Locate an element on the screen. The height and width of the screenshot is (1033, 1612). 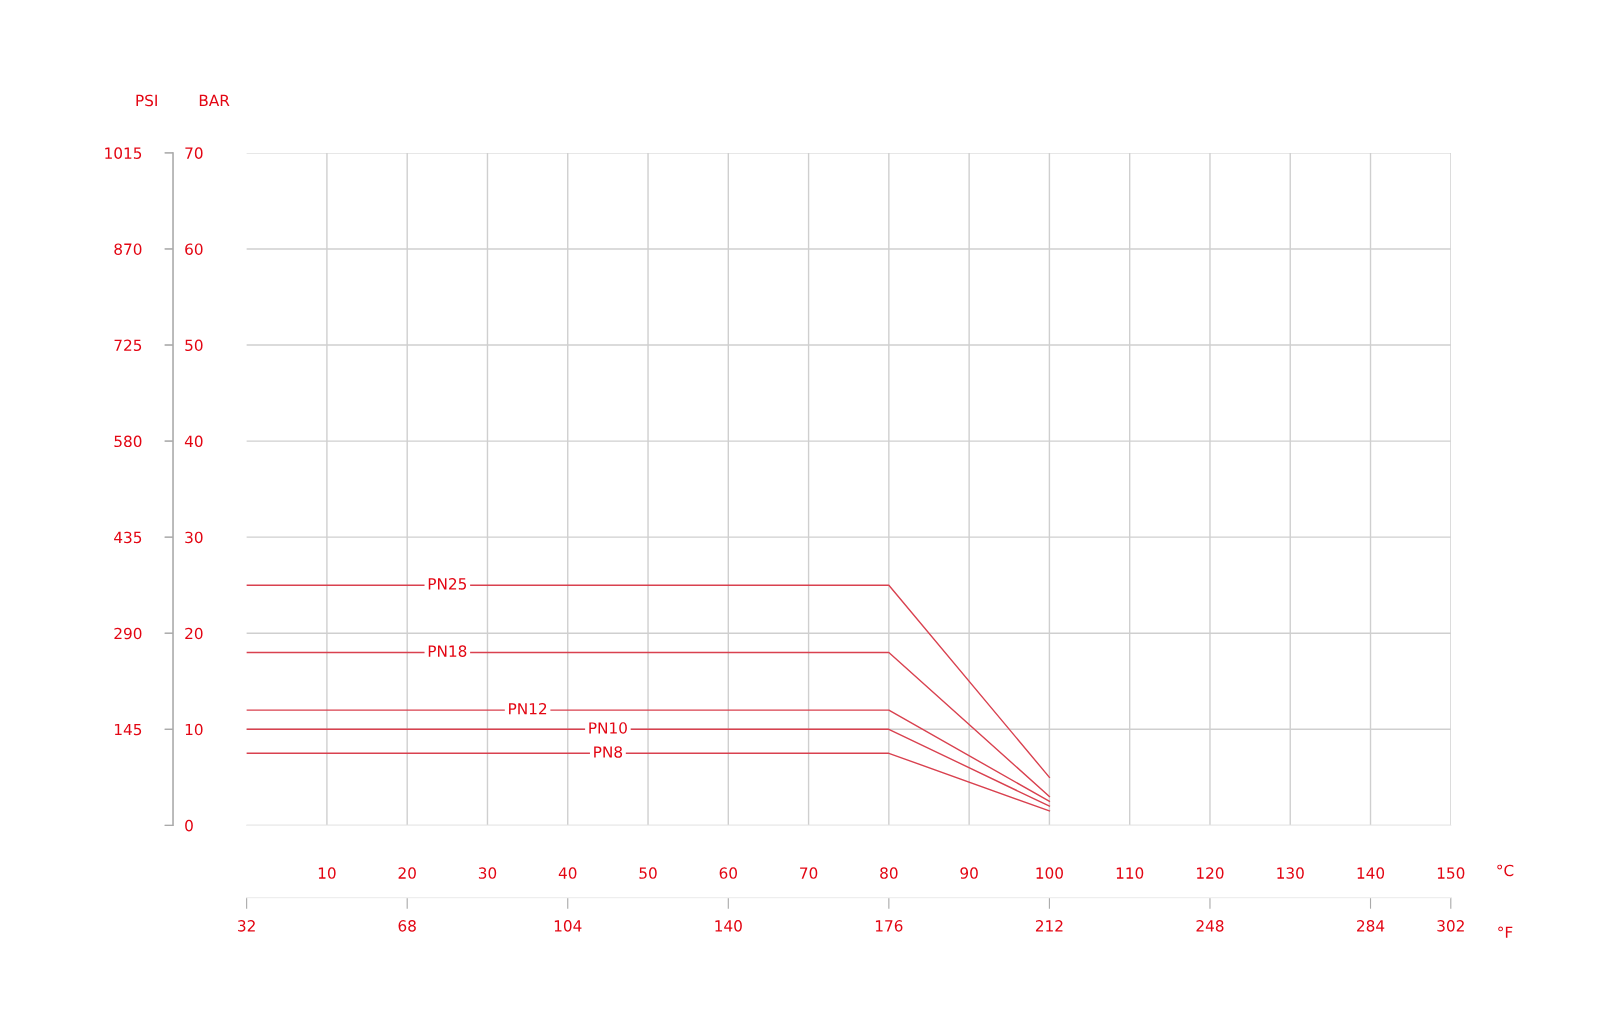
x-tick-label: 90 is located at coordinates (969, 873).